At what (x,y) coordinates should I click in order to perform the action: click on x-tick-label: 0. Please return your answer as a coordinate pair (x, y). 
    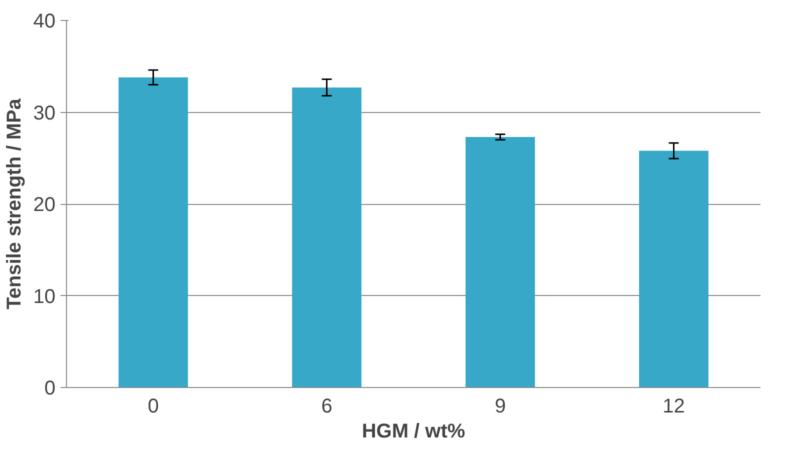
    Looking at the image, I should click on (153, 407).